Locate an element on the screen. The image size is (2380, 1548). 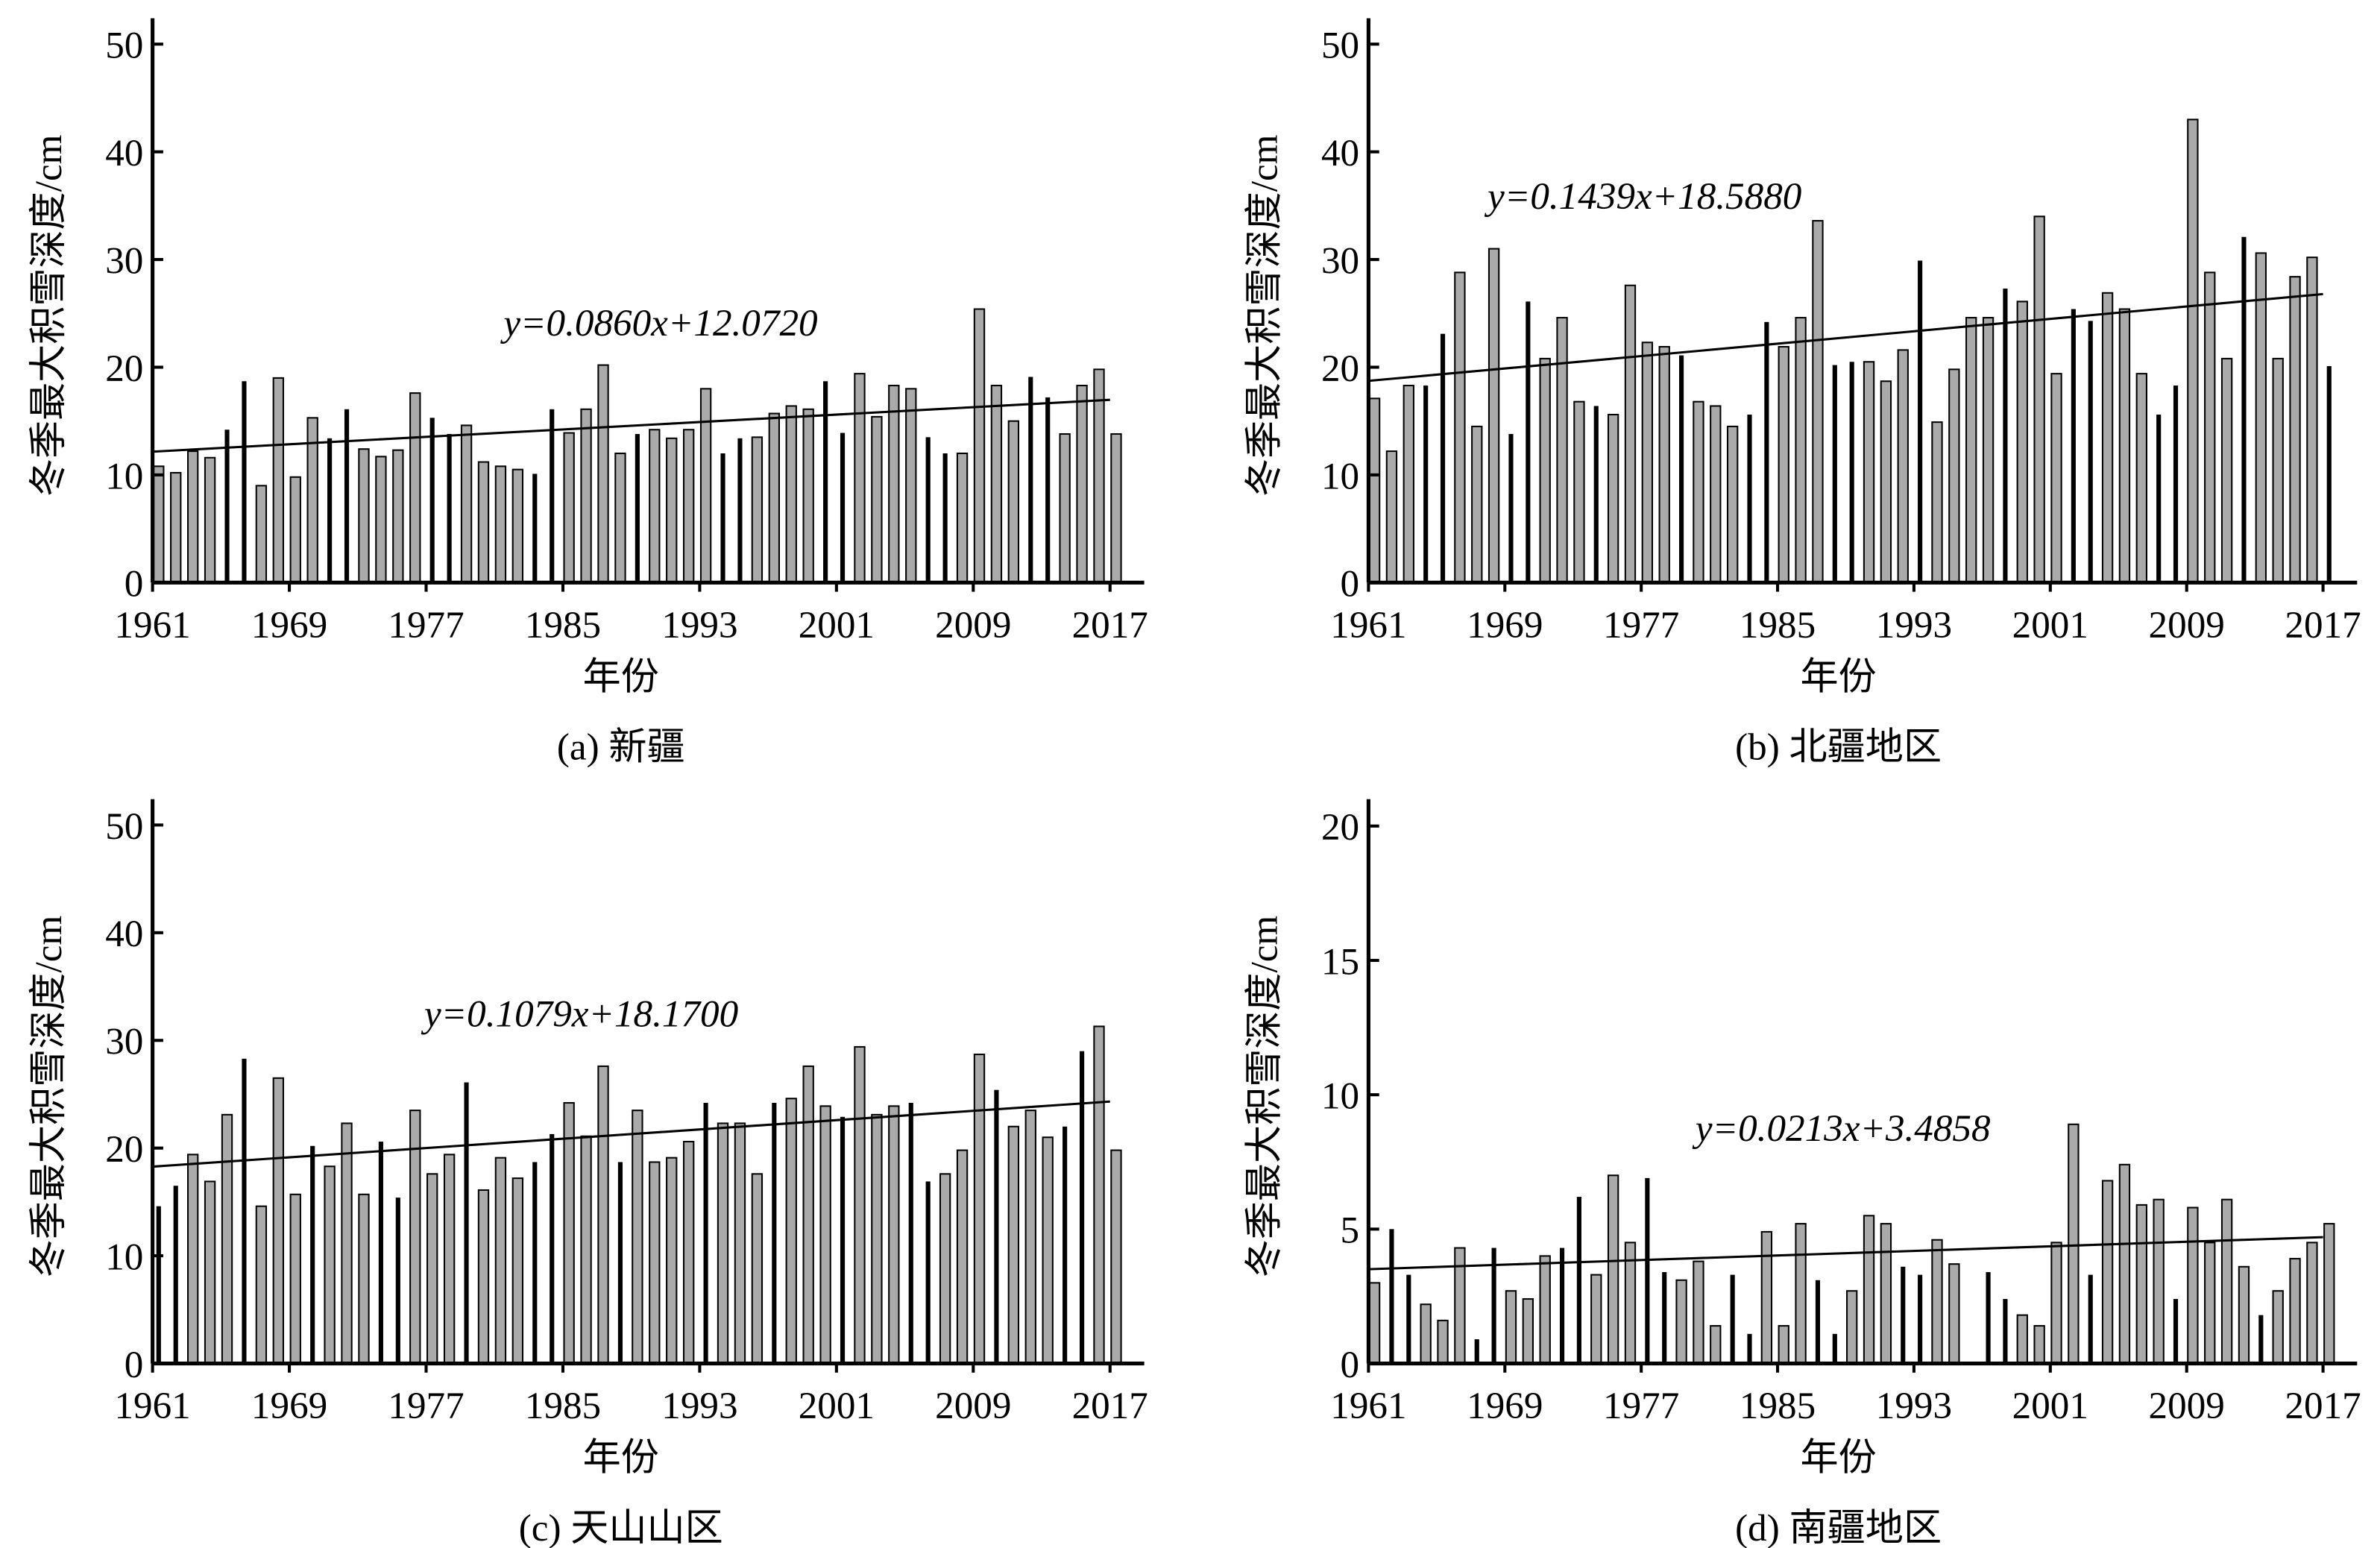
x-tick-label: 2009 is located at coordinates (973, 1406).